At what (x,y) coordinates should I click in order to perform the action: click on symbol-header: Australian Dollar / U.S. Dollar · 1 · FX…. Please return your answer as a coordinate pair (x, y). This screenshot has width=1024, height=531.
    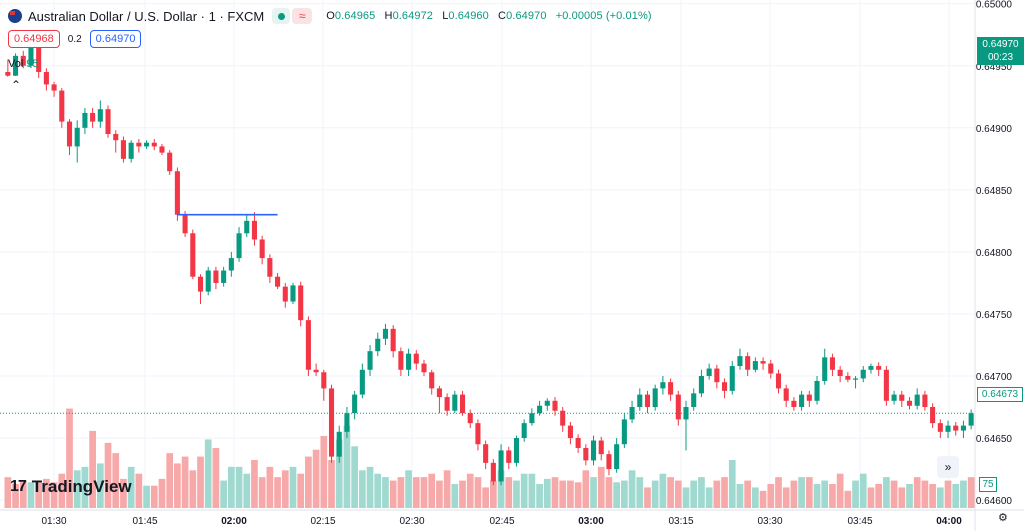
    Looking at the image, I should click on (330, 16).